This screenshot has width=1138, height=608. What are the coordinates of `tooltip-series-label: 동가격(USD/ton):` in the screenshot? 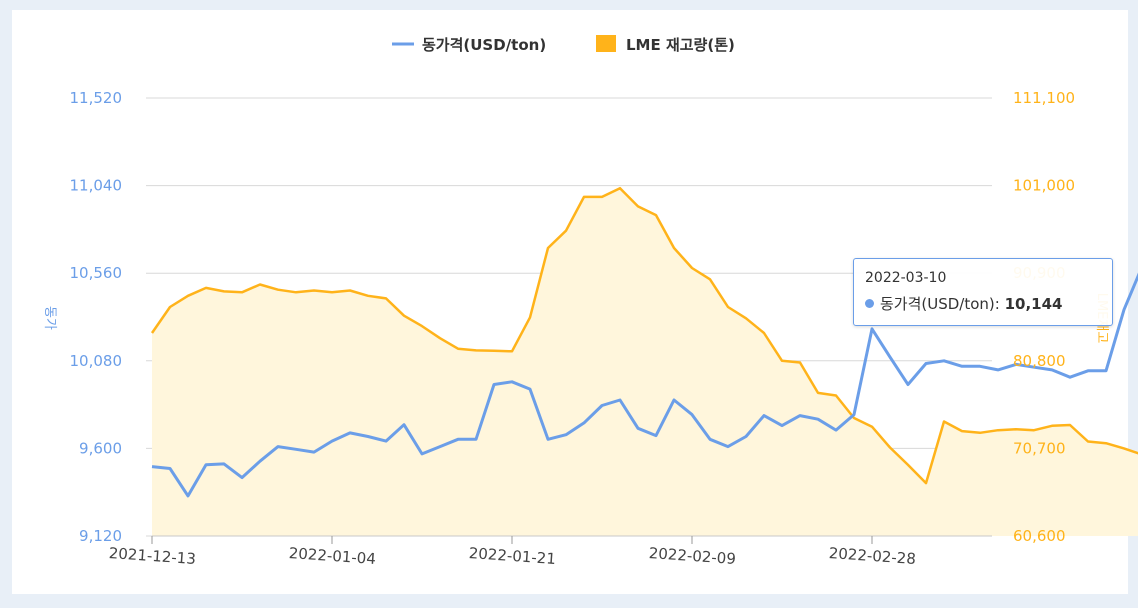 It's located at (942, 304).